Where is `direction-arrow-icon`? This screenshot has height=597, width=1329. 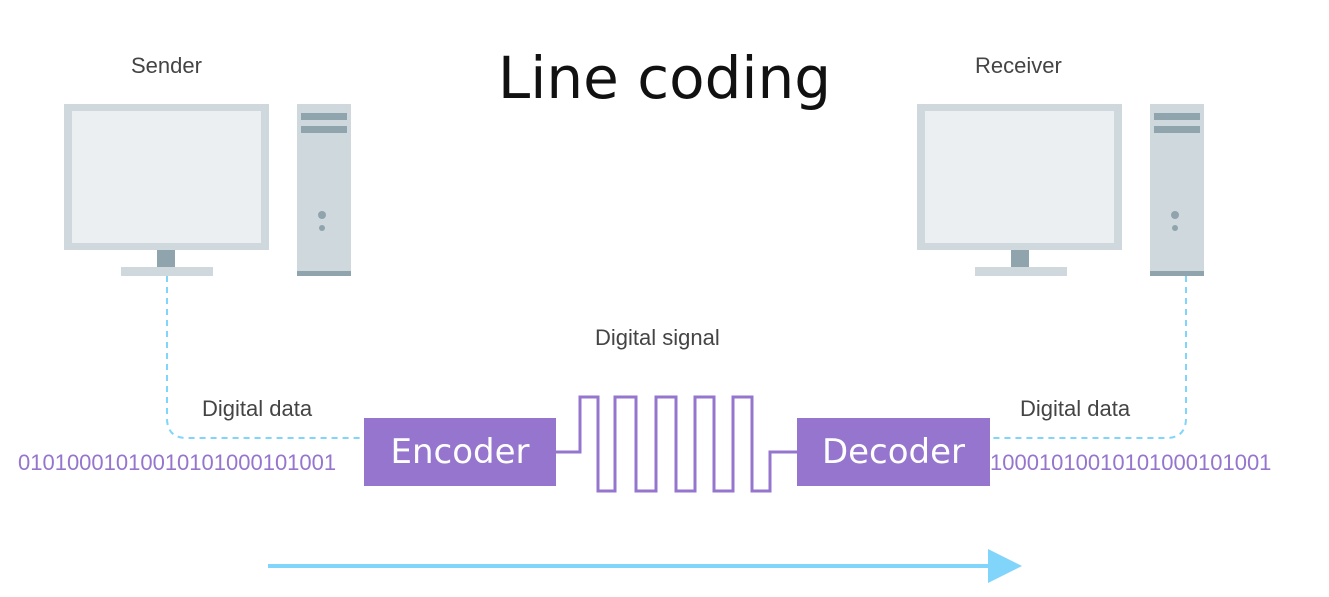 direction-arrow-icon is located at coordinates (645, 566).